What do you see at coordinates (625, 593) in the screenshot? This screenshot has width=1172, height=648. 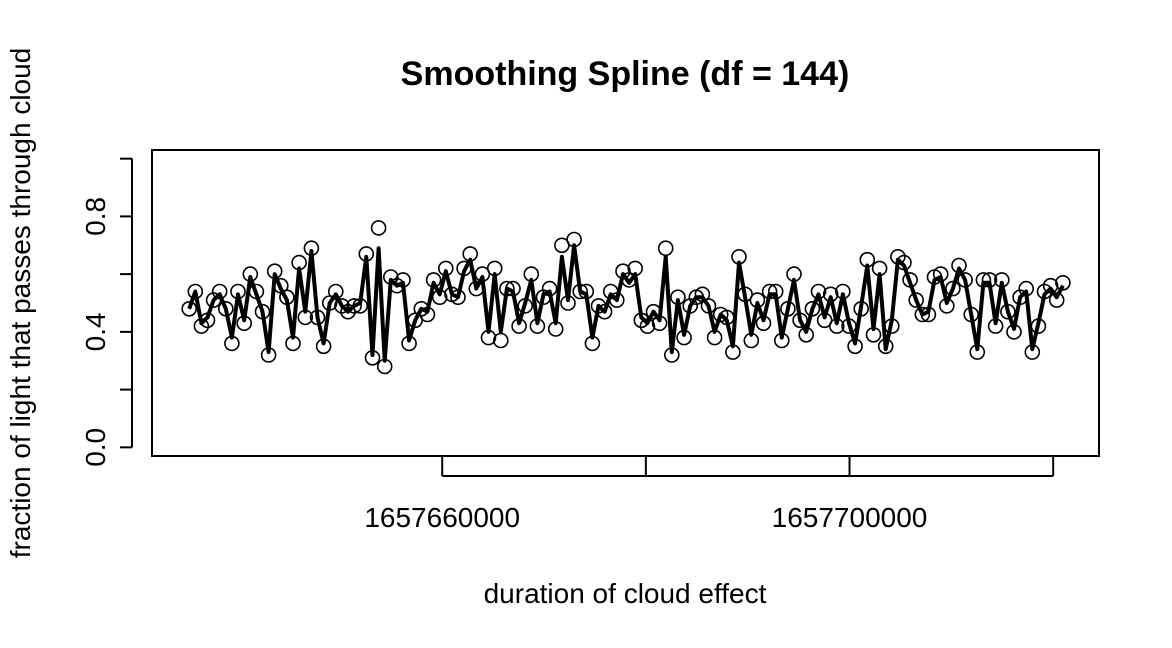 I see `x-axis-label: duration of cloud effect` at bounding box center [625, 593].